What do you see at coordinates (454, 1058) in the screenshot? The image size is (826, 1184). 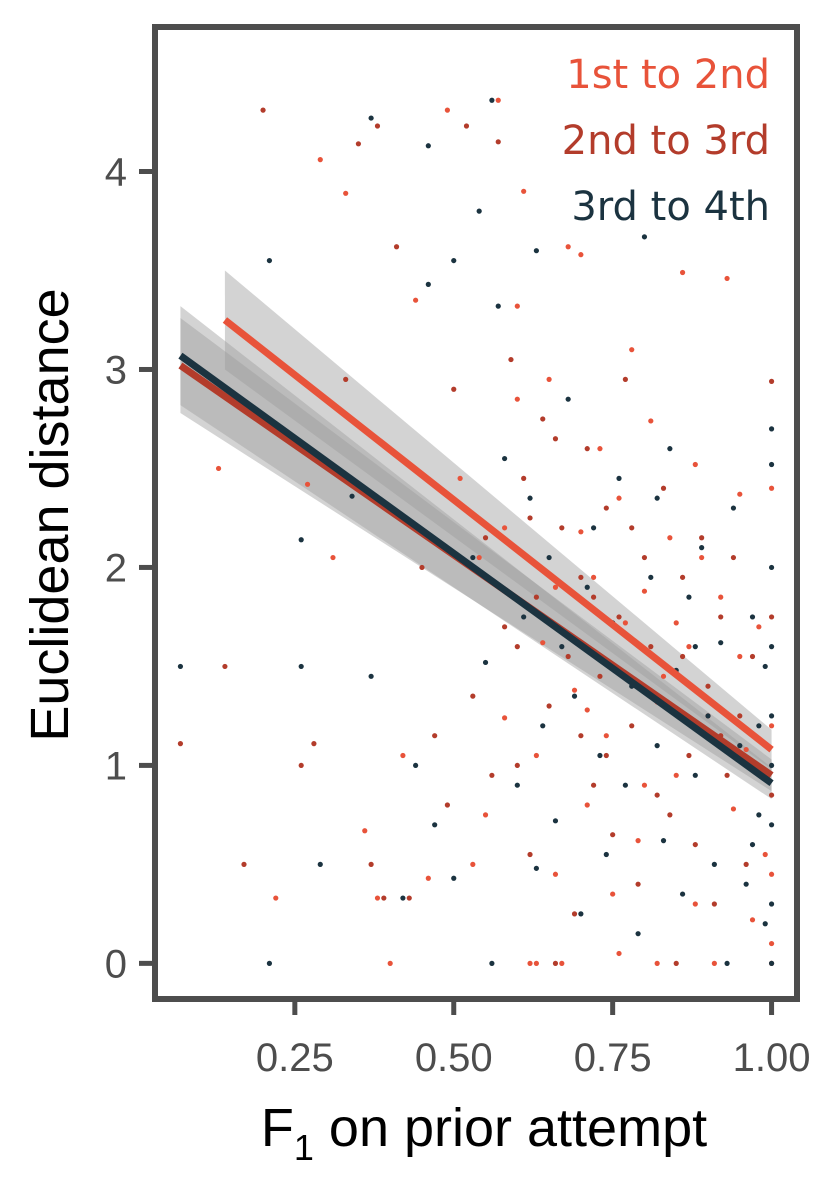 I see `x-tick-label: 0.50` at bounding box center [454, 1058].